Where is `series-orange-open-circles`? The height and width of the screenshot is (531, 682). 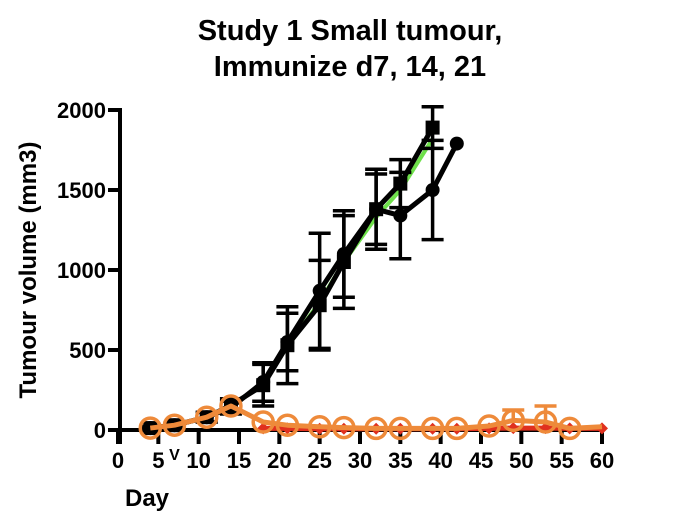
series-orange-open-circles is located at coordinates (370, 417).